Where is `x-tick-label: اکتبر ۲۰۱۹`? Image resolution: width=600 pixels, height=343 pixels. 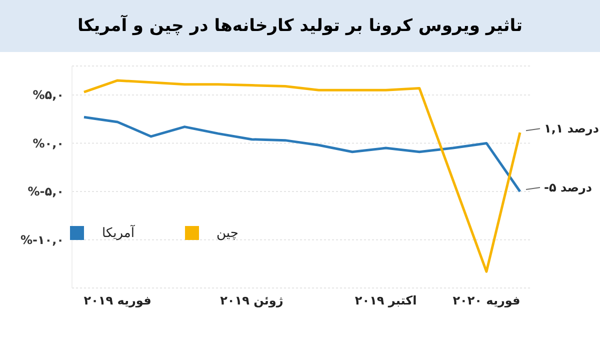 x-tick-label: اکتبر ۲۰۱۹ is located at coordinates (385, 301).